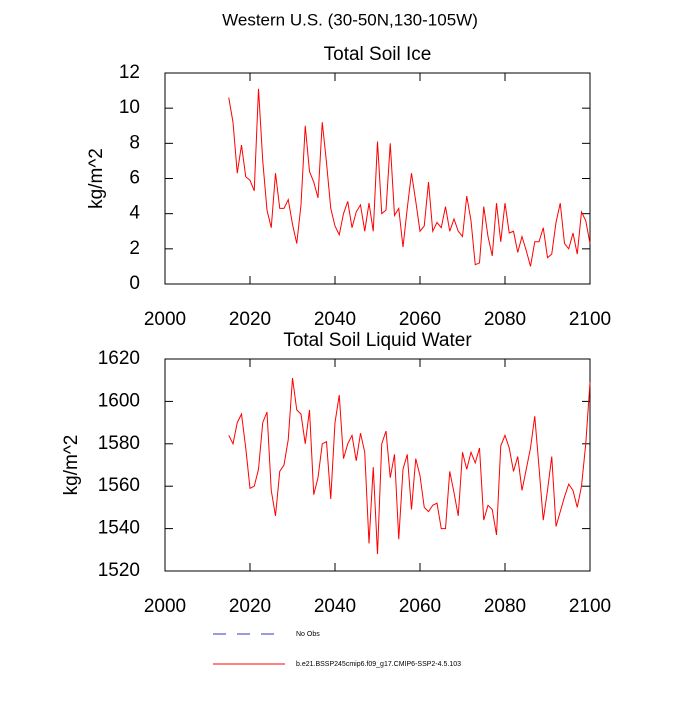 Image resolution: width=700 pixels, height=705 pixels. Describe the element at coordinates (119, 358) in the screenshot. I see `y-tick-label: 1620` at that location.